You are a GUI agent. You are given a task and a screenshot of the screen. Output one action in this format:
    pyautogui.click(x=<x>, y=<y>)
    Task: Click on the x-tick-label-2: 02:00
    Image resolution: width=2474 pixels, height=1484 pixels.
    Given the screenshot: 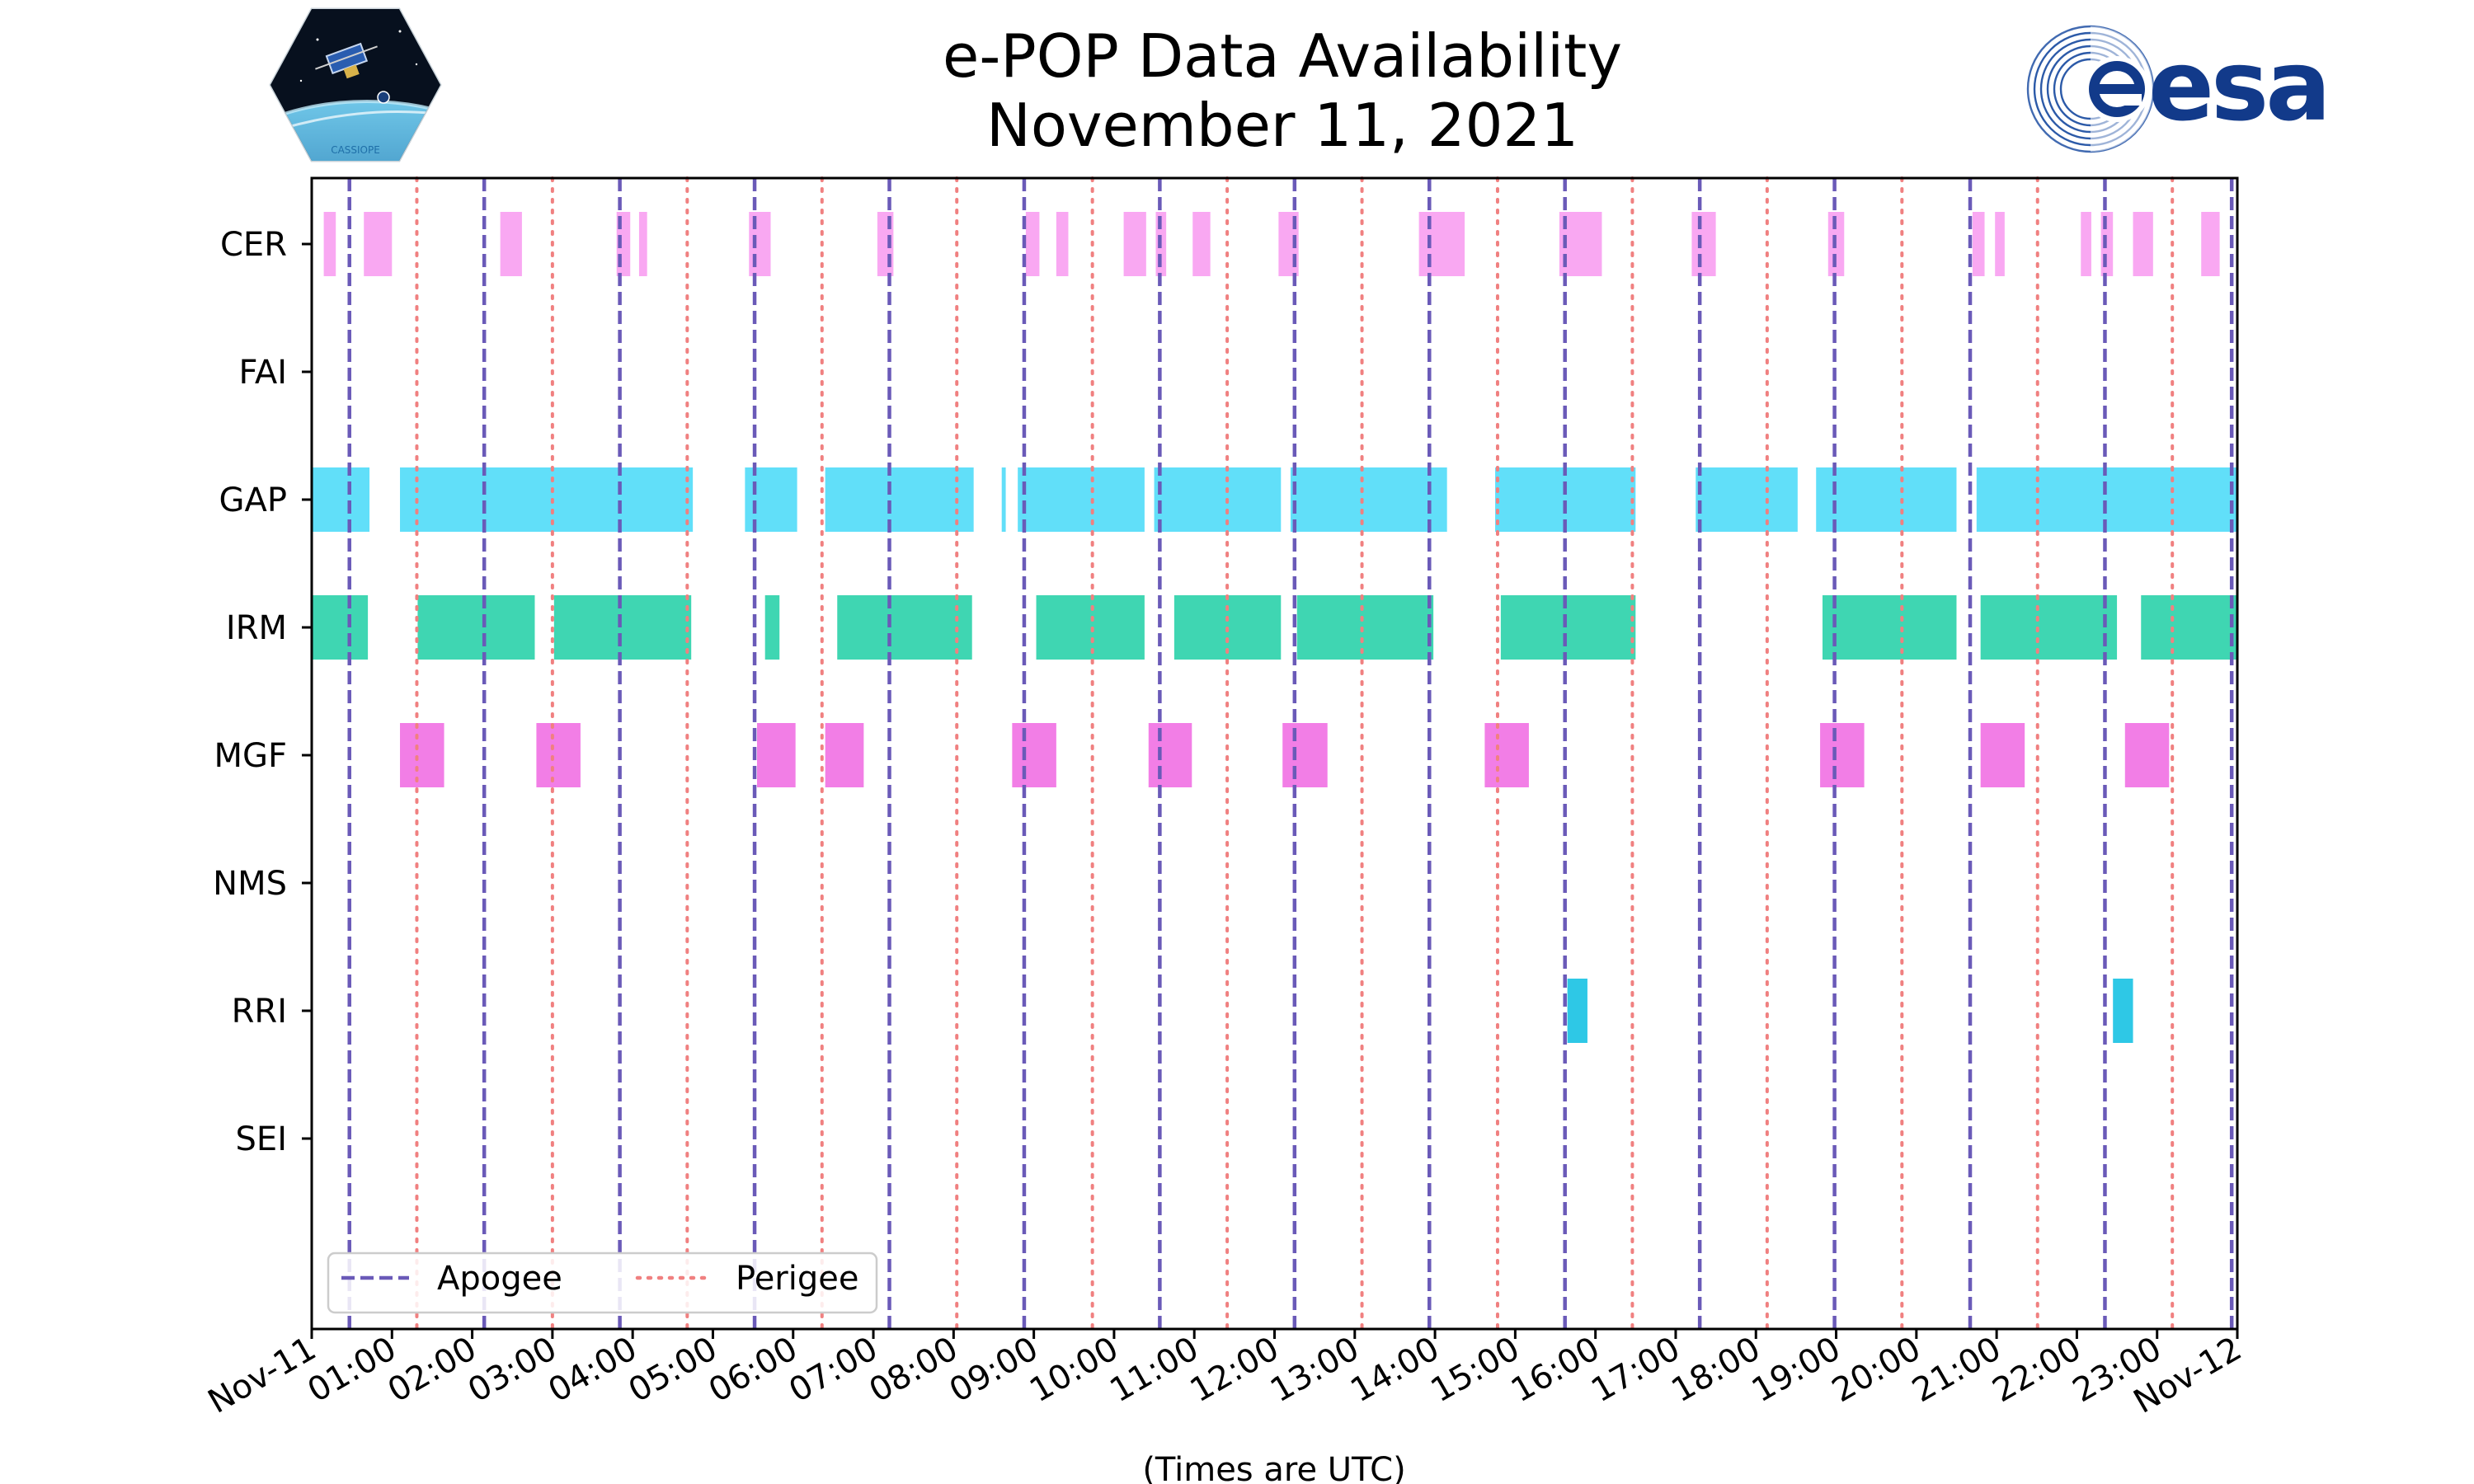 What is the action you would take?
    pyautogui.click(x=432, y=1370)
    